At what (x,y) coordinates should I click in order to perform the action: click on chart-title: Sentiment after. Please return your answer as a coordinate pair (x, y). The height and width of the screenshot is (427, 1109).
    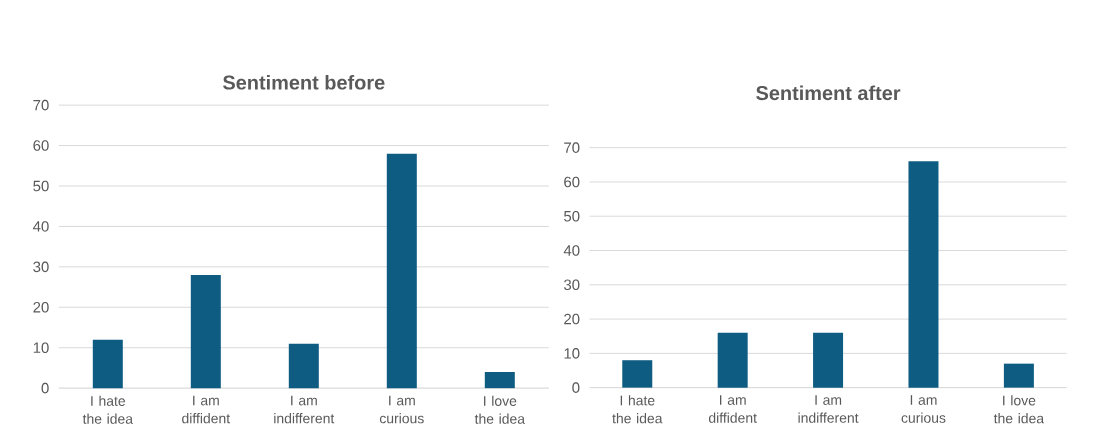
    Looking at the image, I should click on (828, 93).